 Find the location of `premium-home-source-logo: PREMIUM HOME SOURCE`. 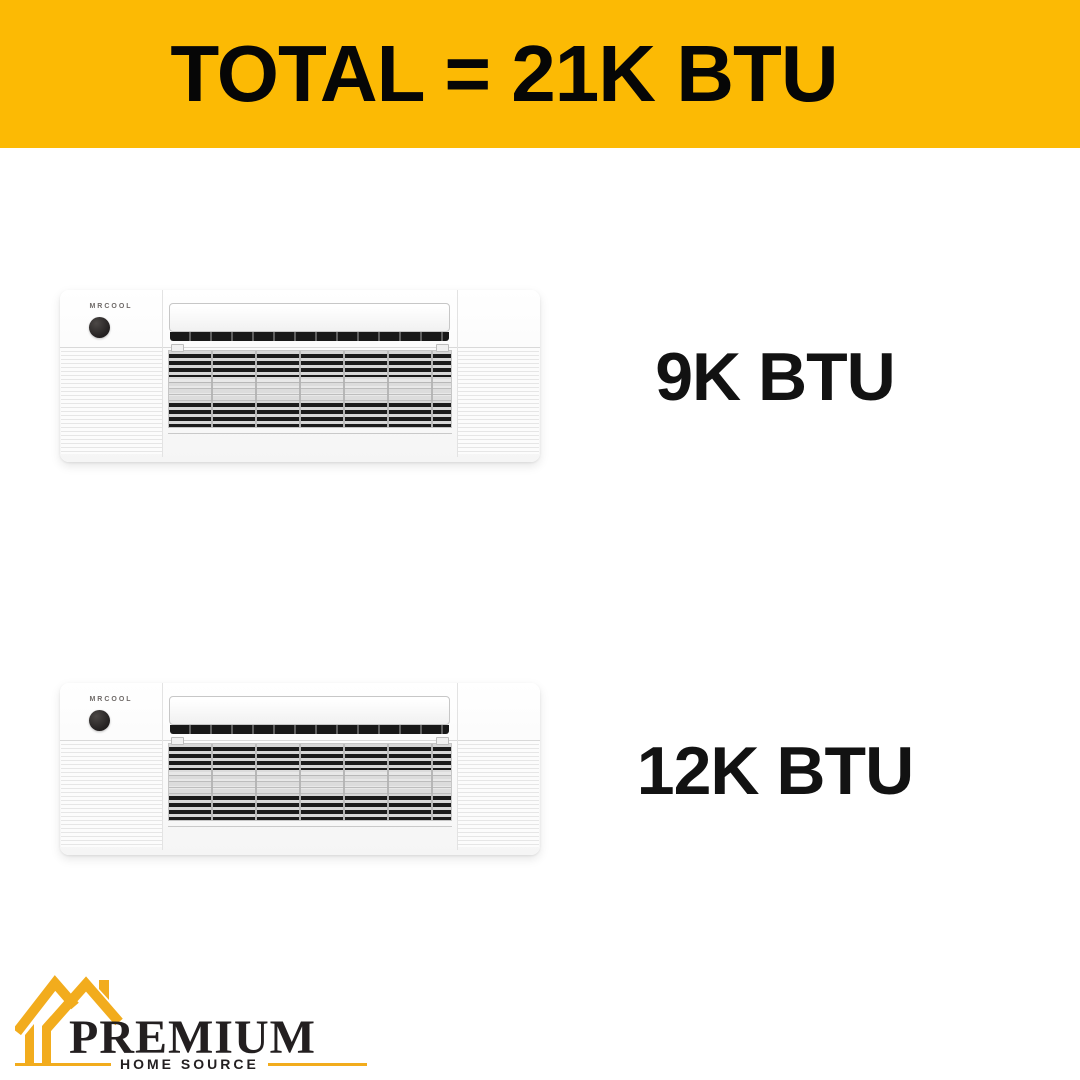

premium-home-source-logo: PREMIUM HOME SOURCE is located at coordinates (191, 1016).